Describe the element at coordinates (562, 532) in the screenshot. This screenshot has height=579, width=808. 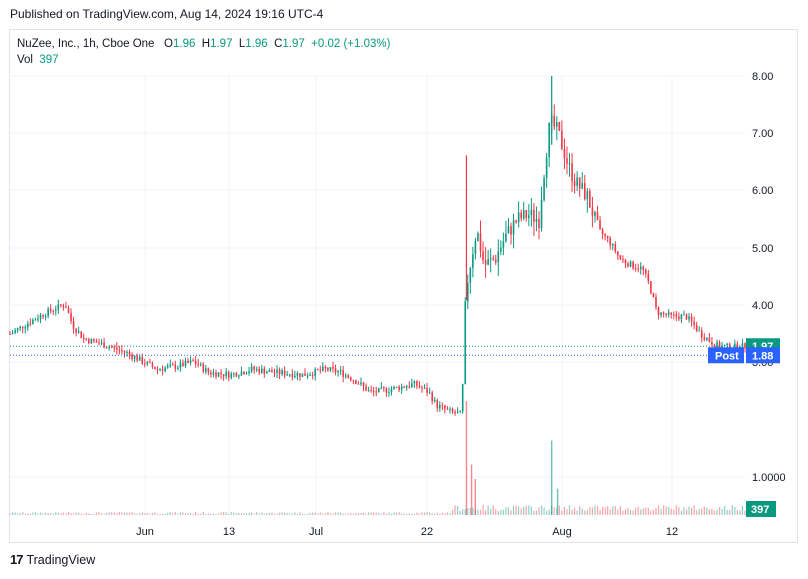
I see `time-tick-label: Aug` at that location.